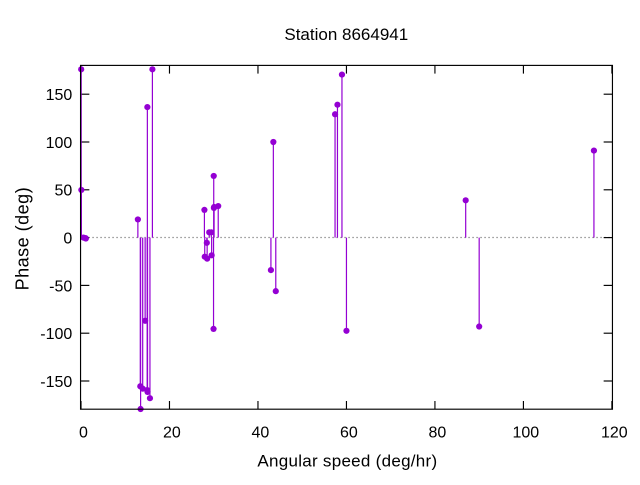 The image size is (640, 485). I want to click on svg-text: 80, so click(437, 432).